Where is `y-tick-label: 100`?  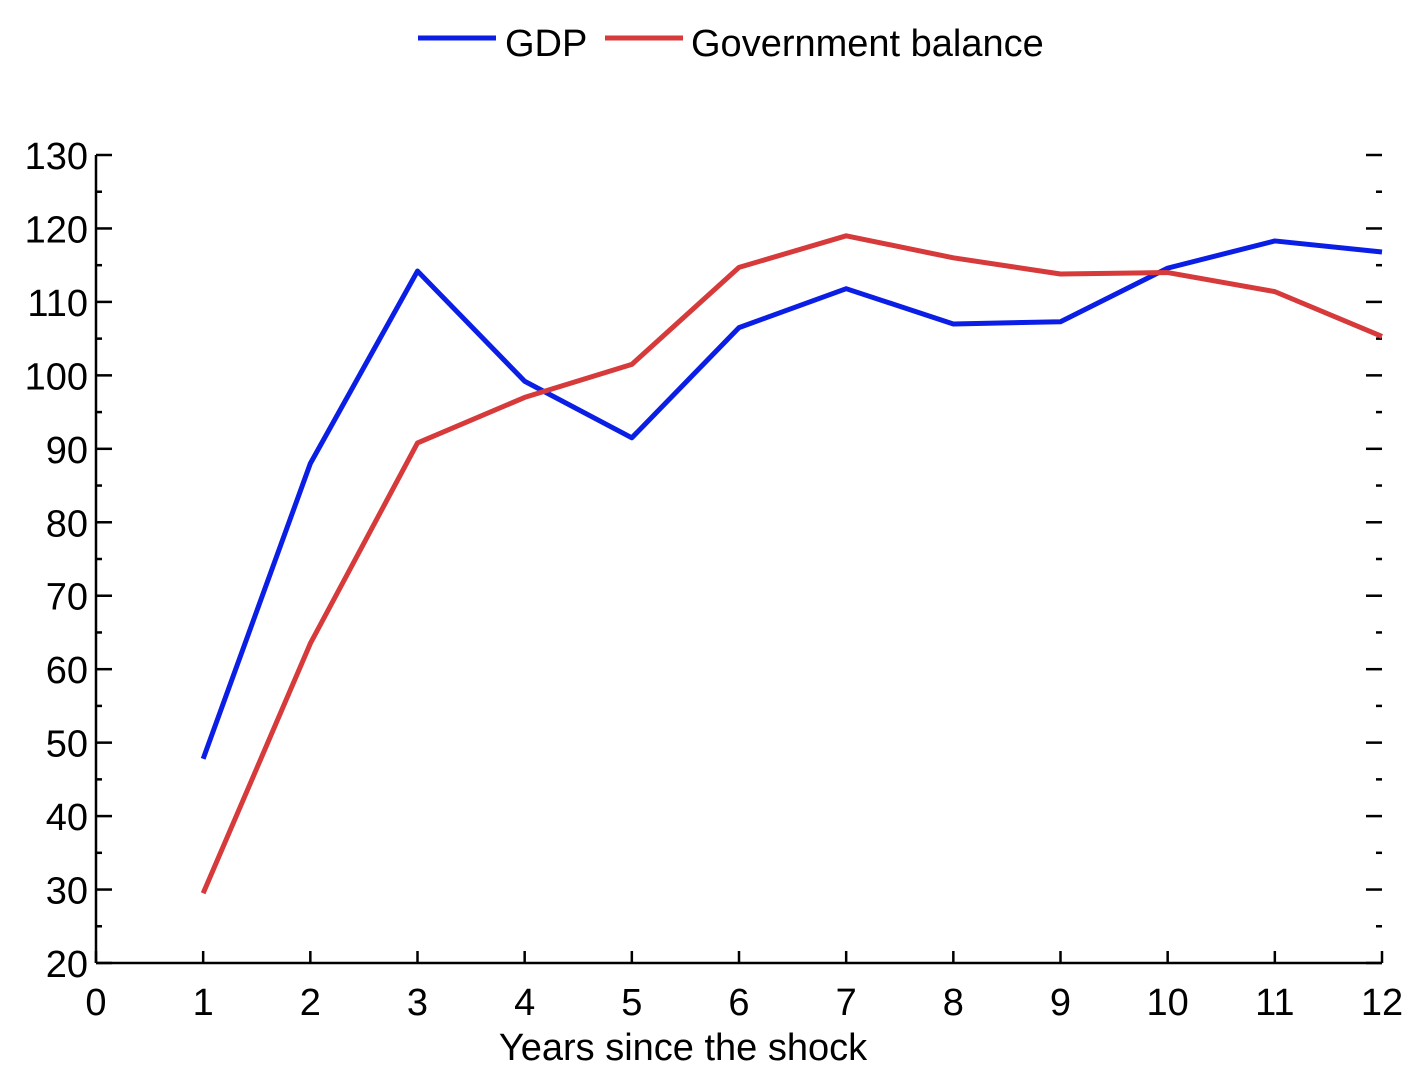 y-tick-label: 100 is located at coordinates (56, 377).